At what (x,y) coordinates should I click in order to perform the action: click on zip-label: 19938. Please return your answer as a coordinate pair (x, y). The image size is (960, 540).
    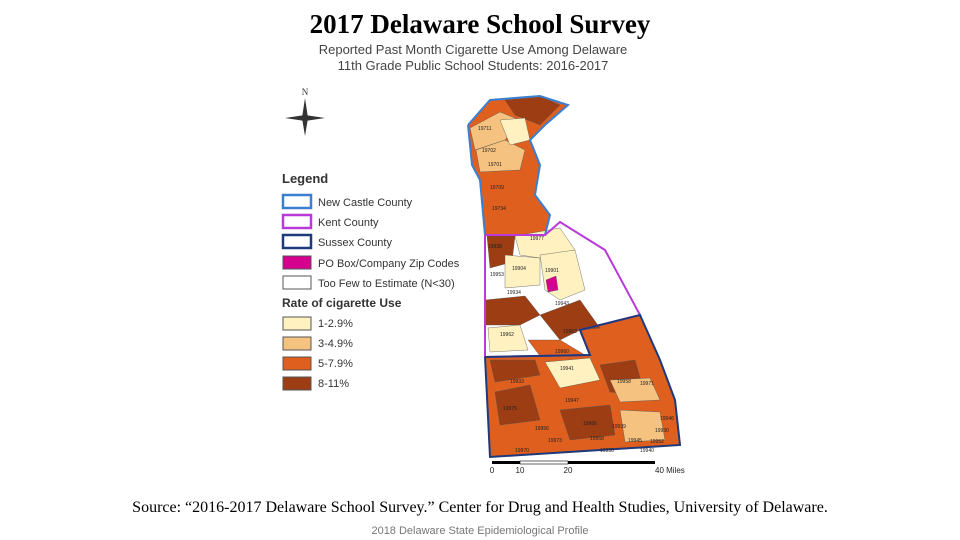
    Looking at the image, I should click on (495, 247).